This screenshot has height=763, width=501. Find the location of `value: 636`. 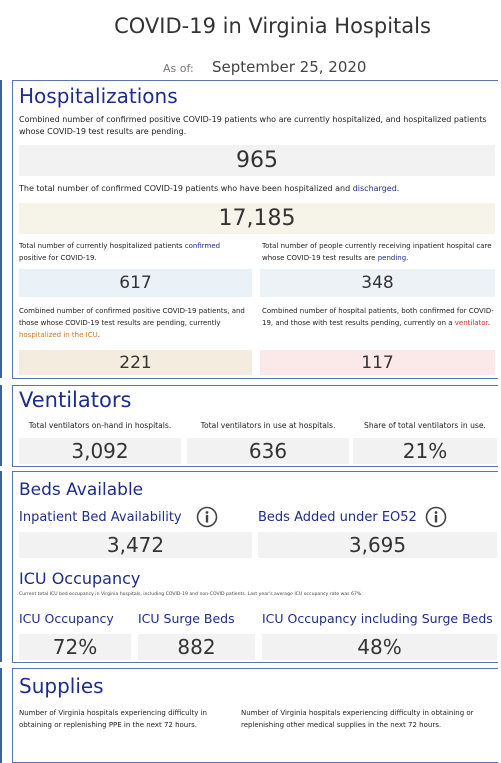

value: 636 is located at coordinates (268, 451).